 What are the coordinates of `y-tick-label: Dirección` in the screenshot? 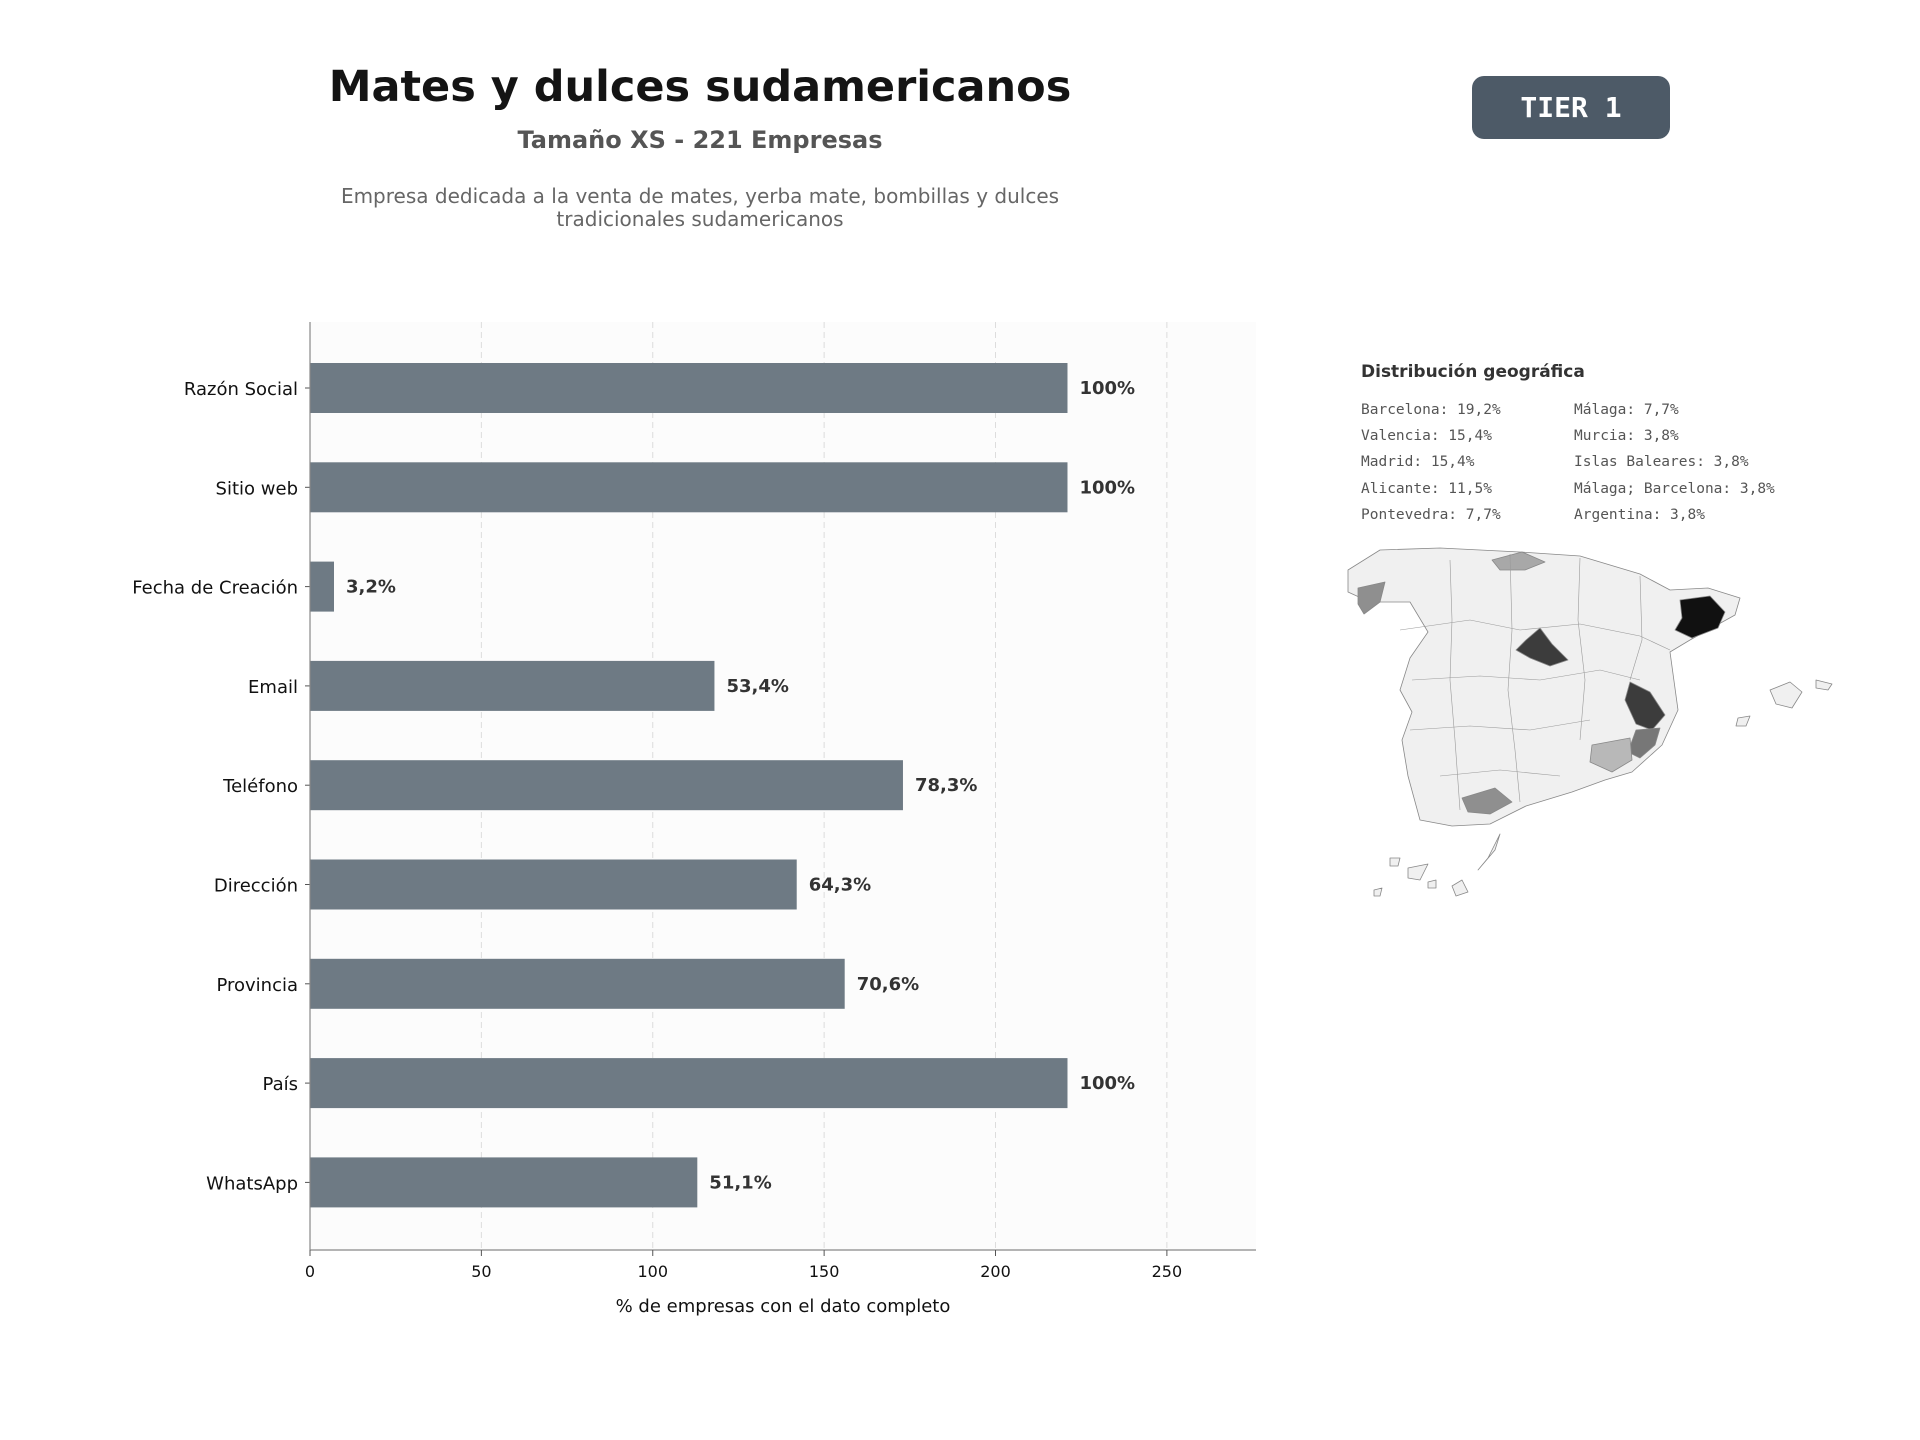 It's located at (256, 886).